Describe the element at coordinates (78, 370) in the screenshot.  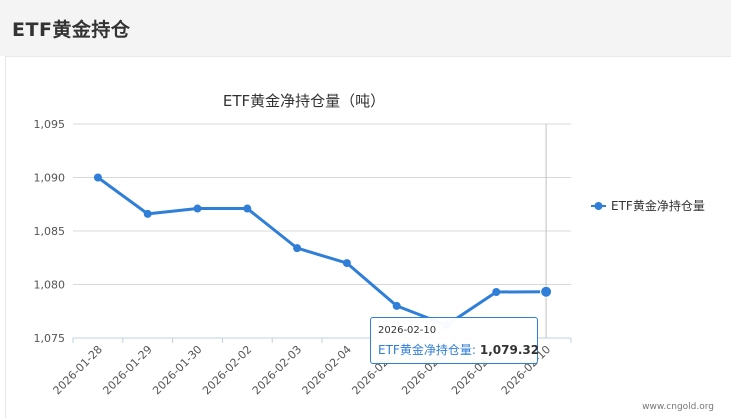
I see `x-tick-label: 2026-01-28` at that location.